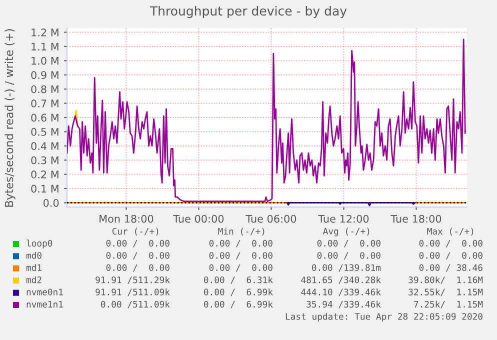  I want to click on x-tick-label: Tue 12:00, so click(343, 218).